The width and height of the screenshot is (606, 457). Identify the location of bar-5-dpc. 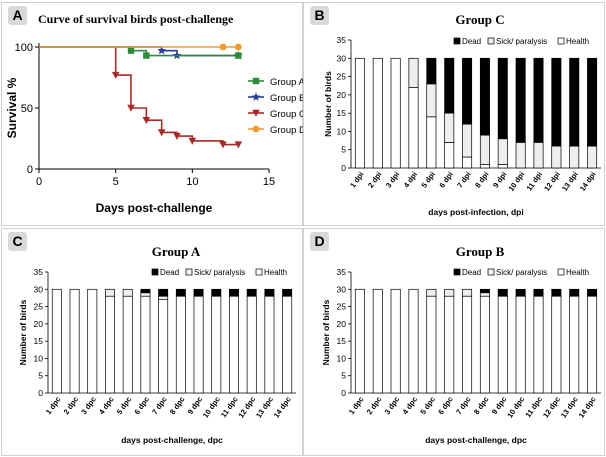
(431, 341).